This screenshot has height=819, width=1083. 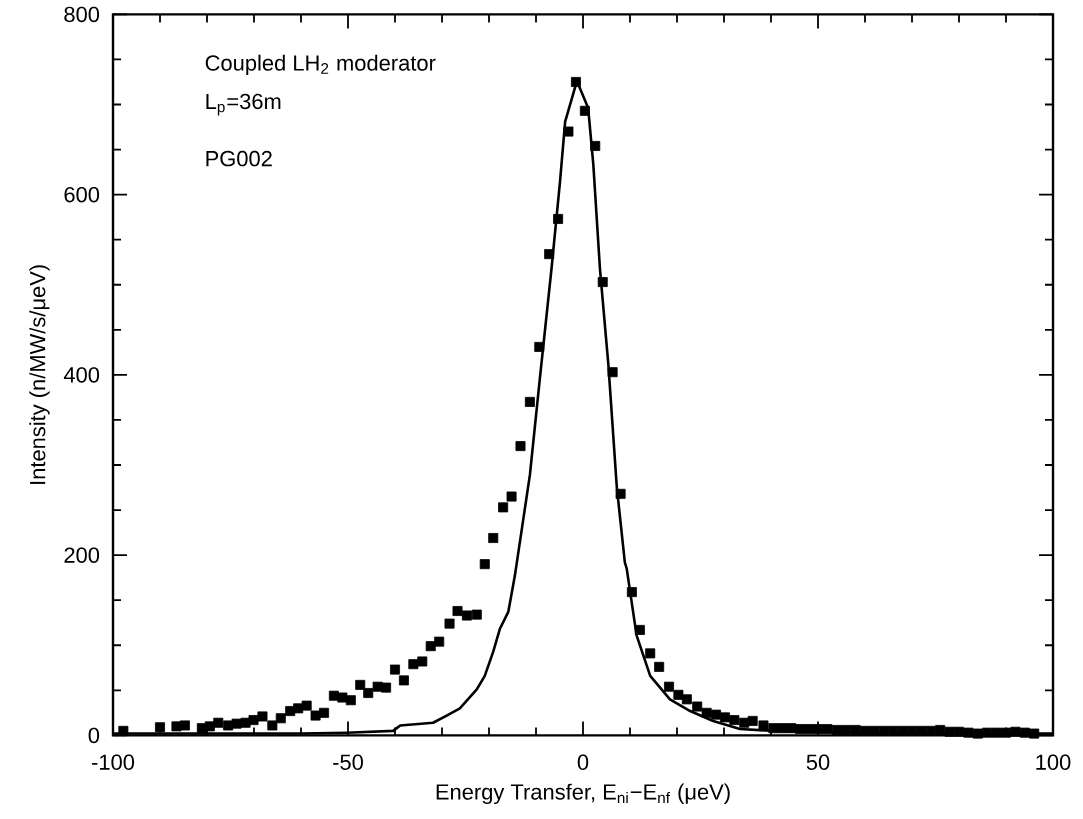 I want to click on y-tick-label: 600, so click(x=82, y=194).